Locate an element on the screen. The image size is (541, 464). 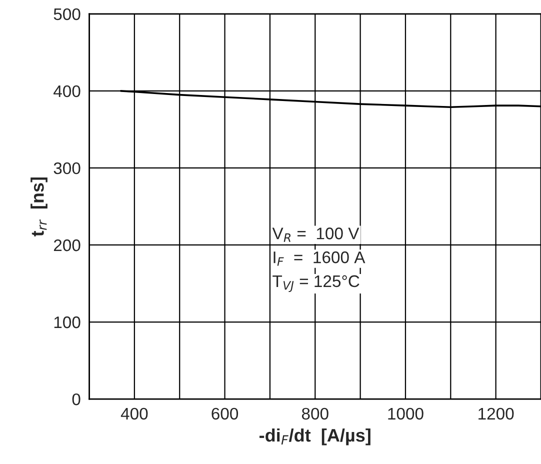
annotation: V$_{R}$ = 100 V is located at coordinates (316, 235).